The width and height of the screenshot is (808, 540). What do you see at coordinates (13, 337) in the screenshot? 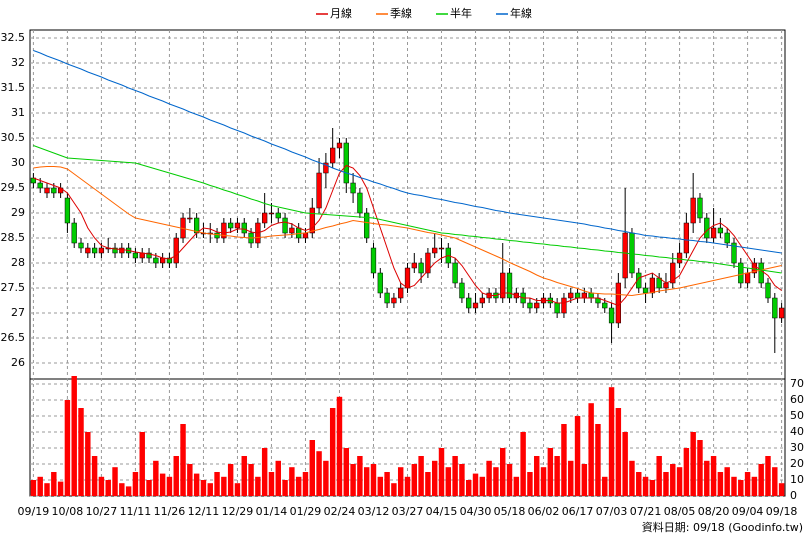
I see `y-tick-label: 26.5` at bounding box center [13, 337].